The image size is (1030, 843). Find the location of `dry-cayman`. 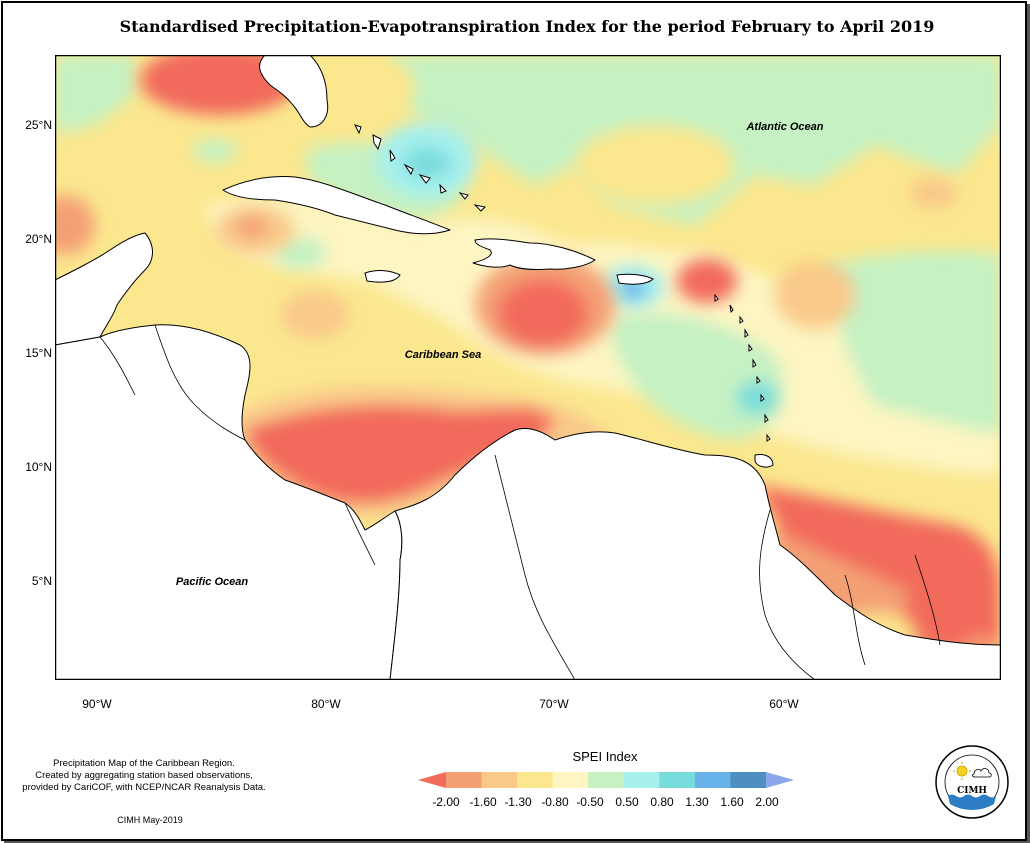

dry-cayman is located at coordinates (252, 227).